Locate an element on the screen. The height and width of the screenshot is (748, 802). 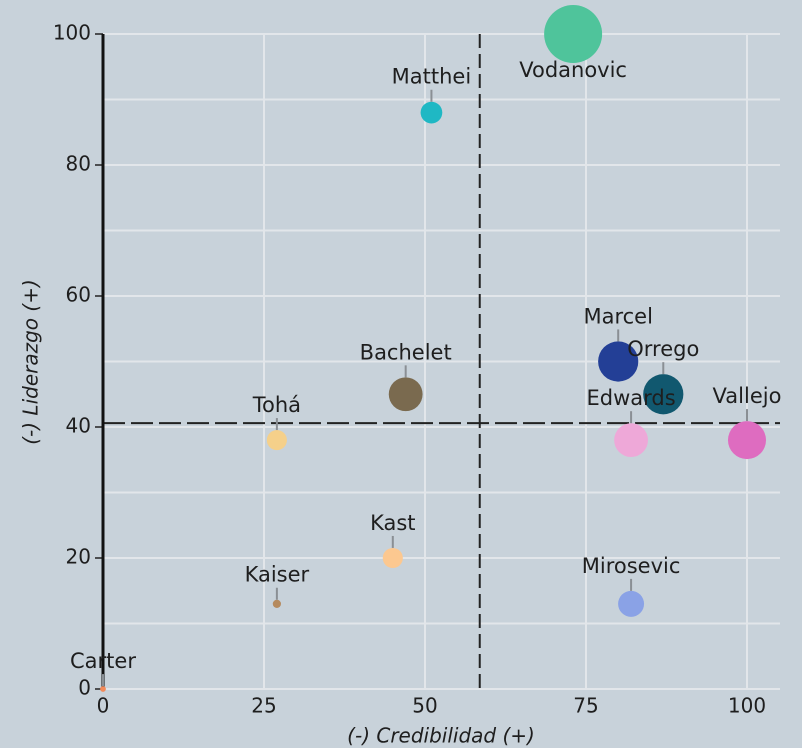
x-axis-label: (-) Credibilidad (+) is located at coordinates (441, 736).